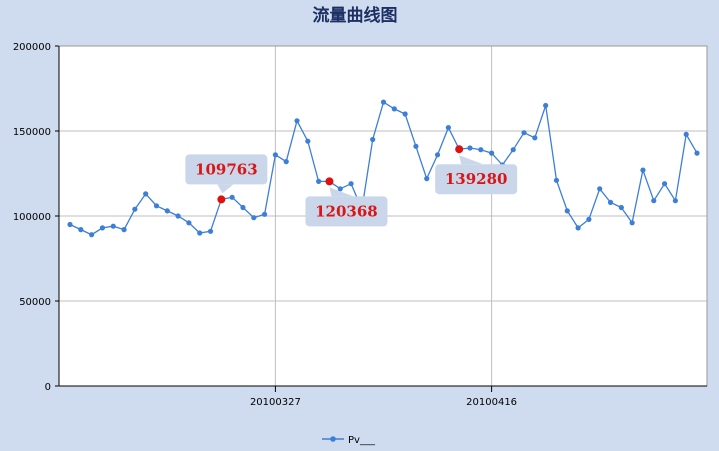 This screenshot has height=451, width=719. Describe the element at coordinates (362, 440) in the screenshot. I see `legend-label: Pv___` at that location.